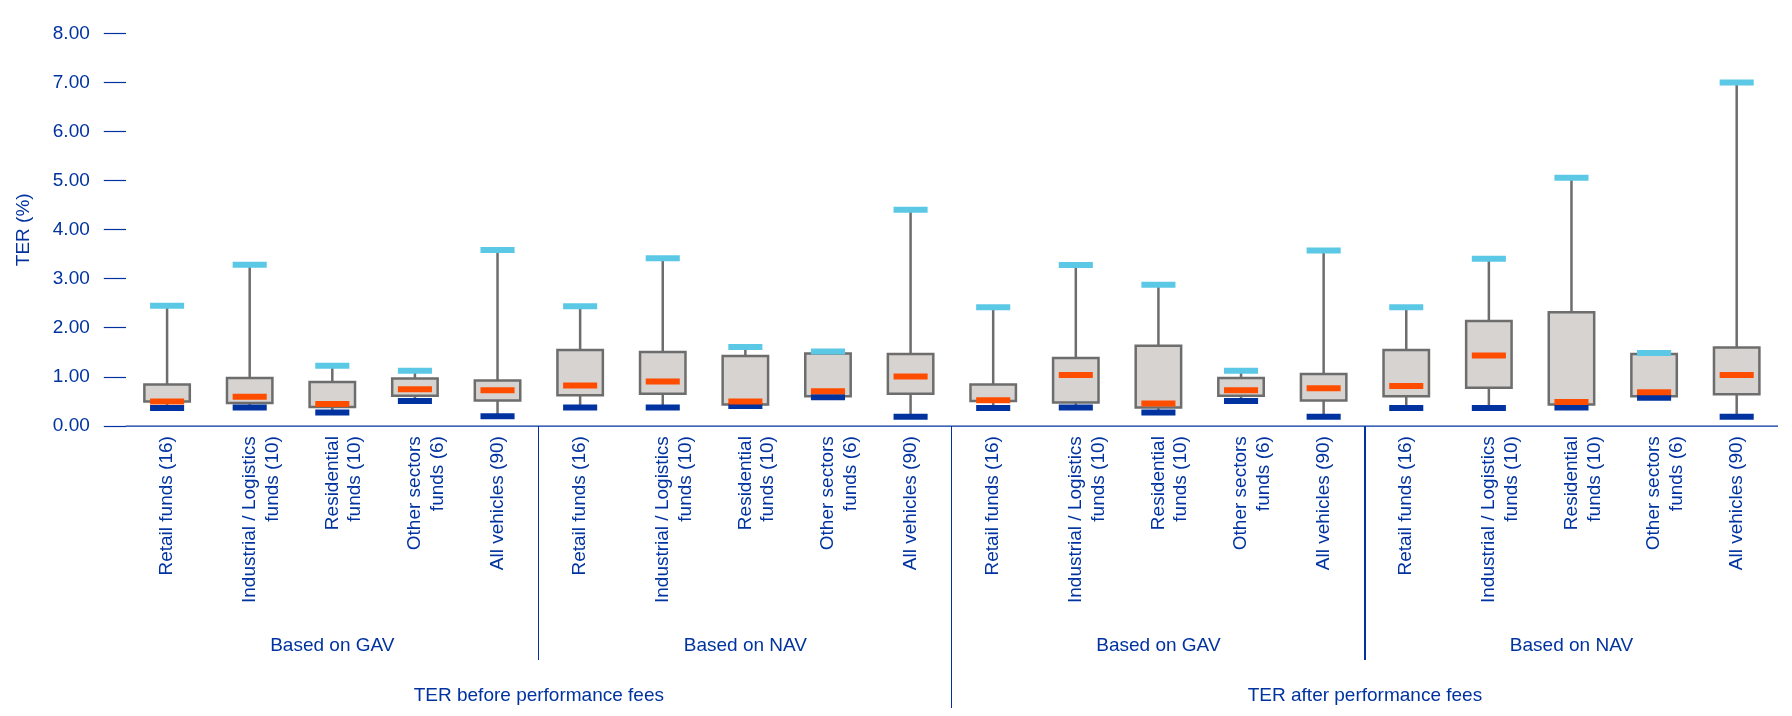 Image resolution: width=1792 pixels, height=716 pixels. I want to click on y-tick-label: 7.00, so click(71, 81).